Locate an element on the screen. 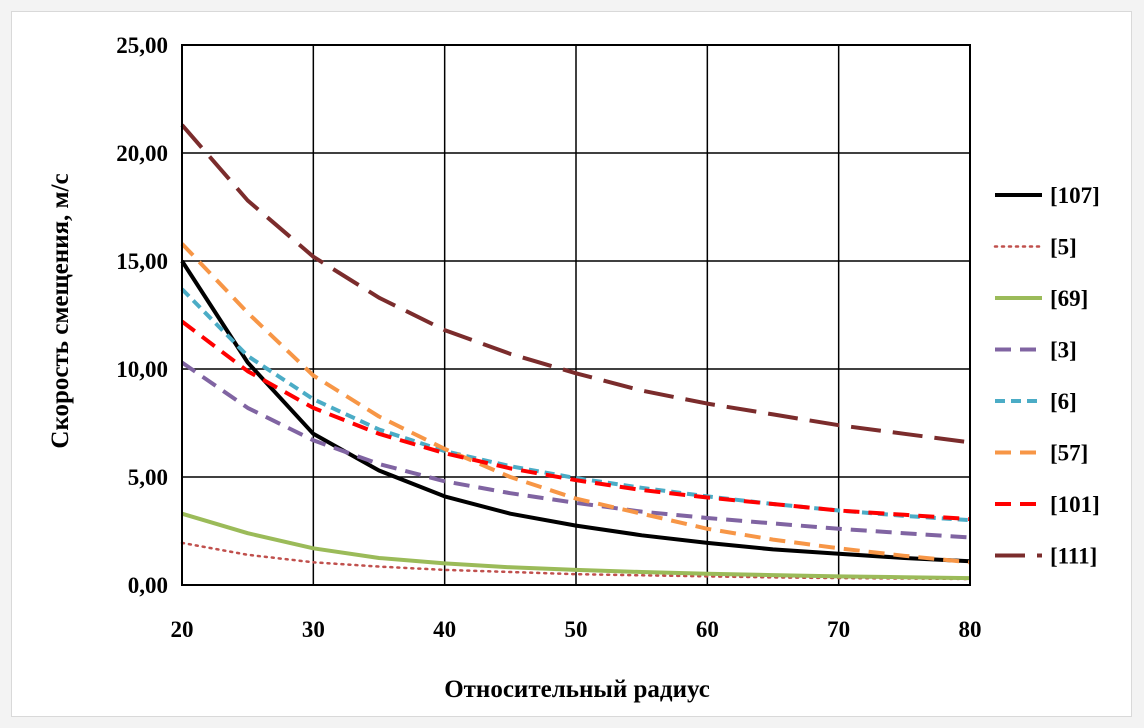 This screenshot has height=728, width=1144. x-tick-label: 50 is located at coordinates (576, 629).